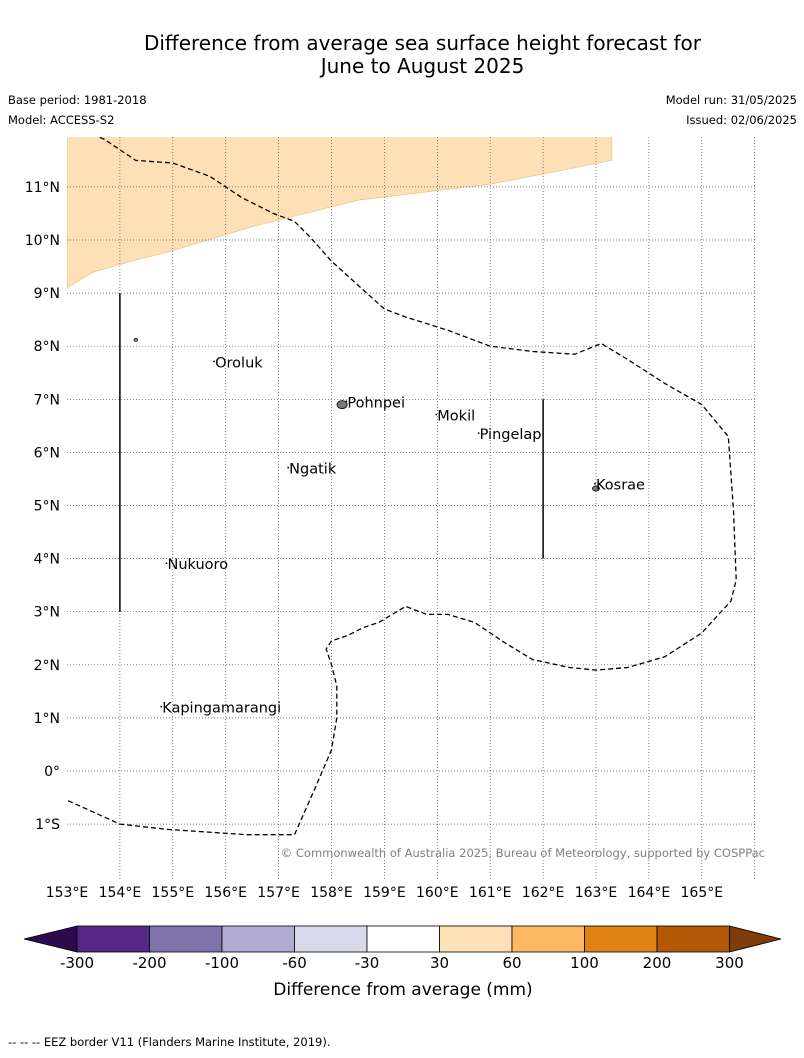  Describe the element at coordinates (331, 893) in the screenshot. I see `lon-tick-label: 158°E` at that location.